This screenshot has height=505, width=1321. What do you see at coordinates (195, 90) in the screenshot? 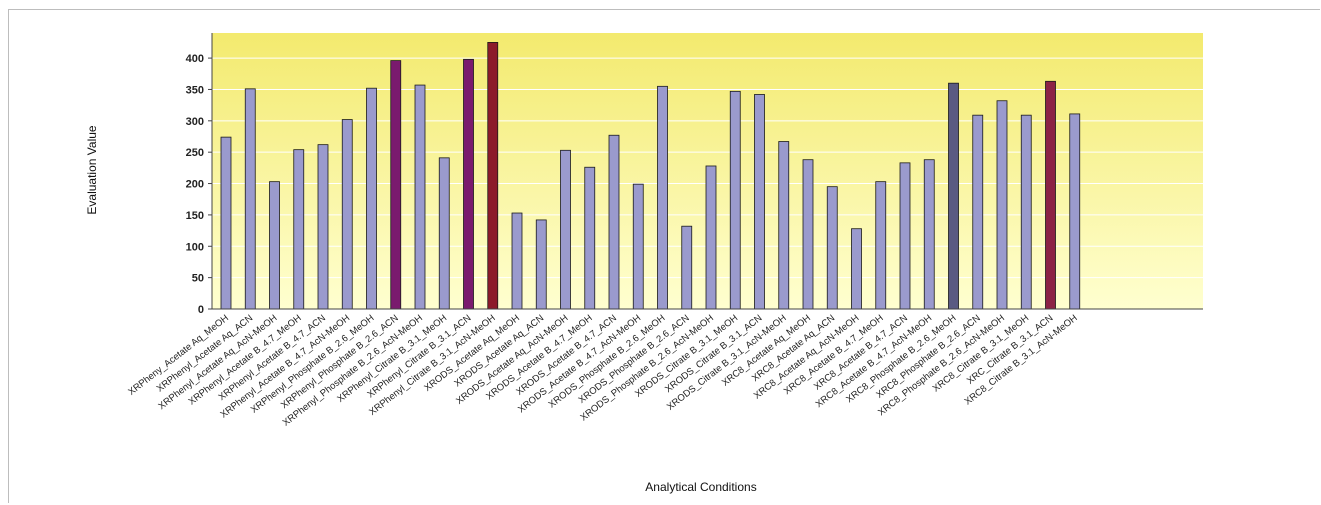
I see `y-tick-label: 350` at bounding box center [195, 90].